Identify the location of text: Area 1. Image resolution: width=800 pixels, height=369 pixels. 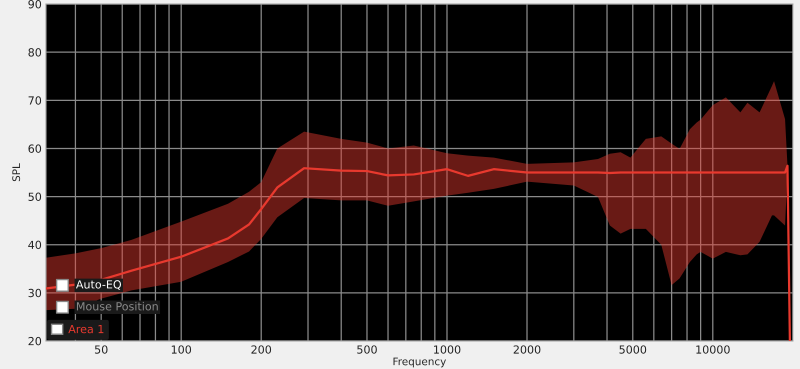
(86, 329).